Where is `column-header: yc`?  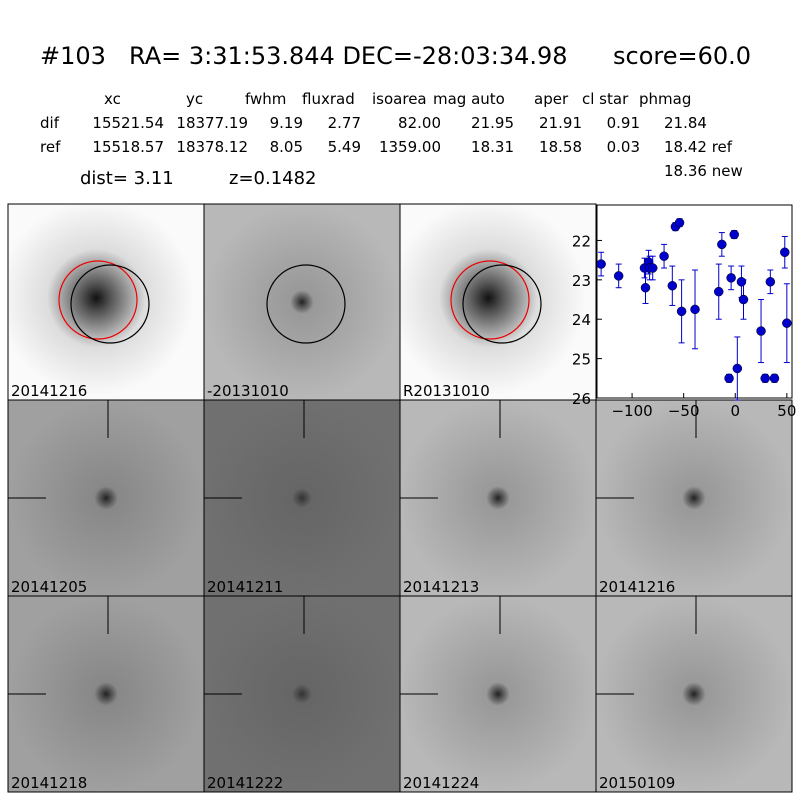
column-header: yc is located at coordinates (194, 99).